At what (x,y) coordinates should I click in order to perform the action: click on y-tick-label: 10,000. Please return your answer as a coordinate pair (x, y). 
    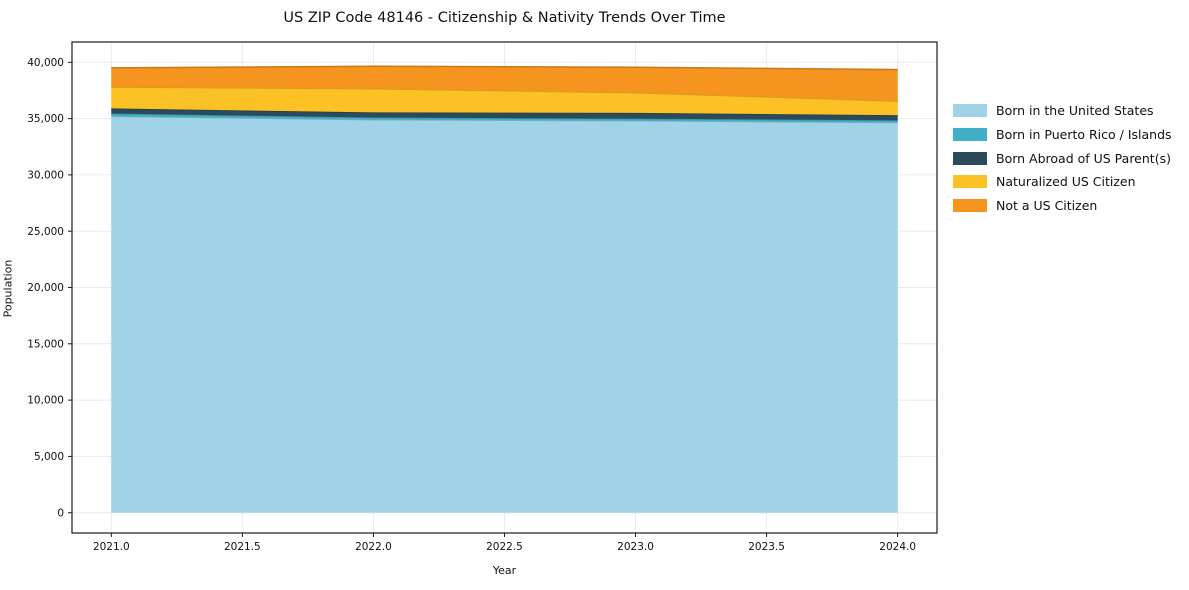
    Looking at the image, I should click on (45, 401).